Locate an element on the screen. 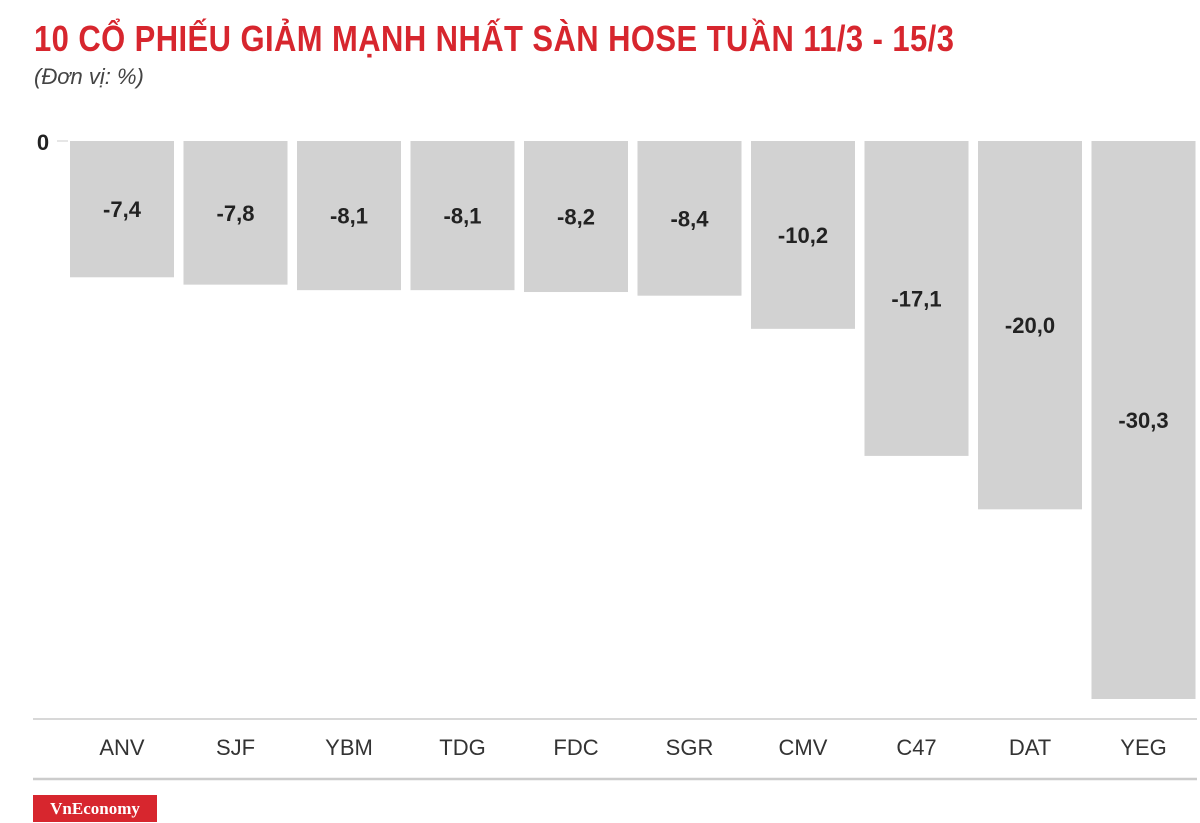 This screenshot has width=1200, height=823. data-label-yeg: -30,3 is located at coordinates (1143, 420).